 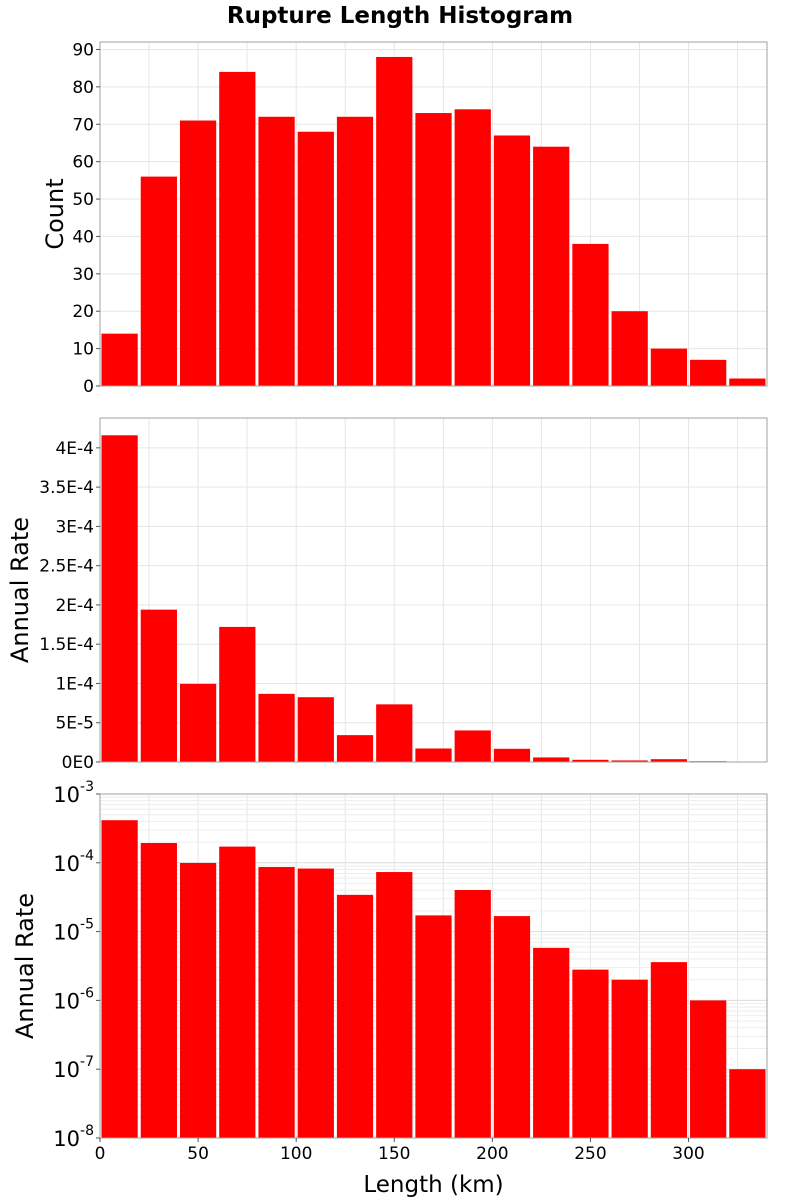 What do you see at coordinates (83, 88) in the screenshot?
I see `y-tick-label: 80` at bounding box center [83, 88].